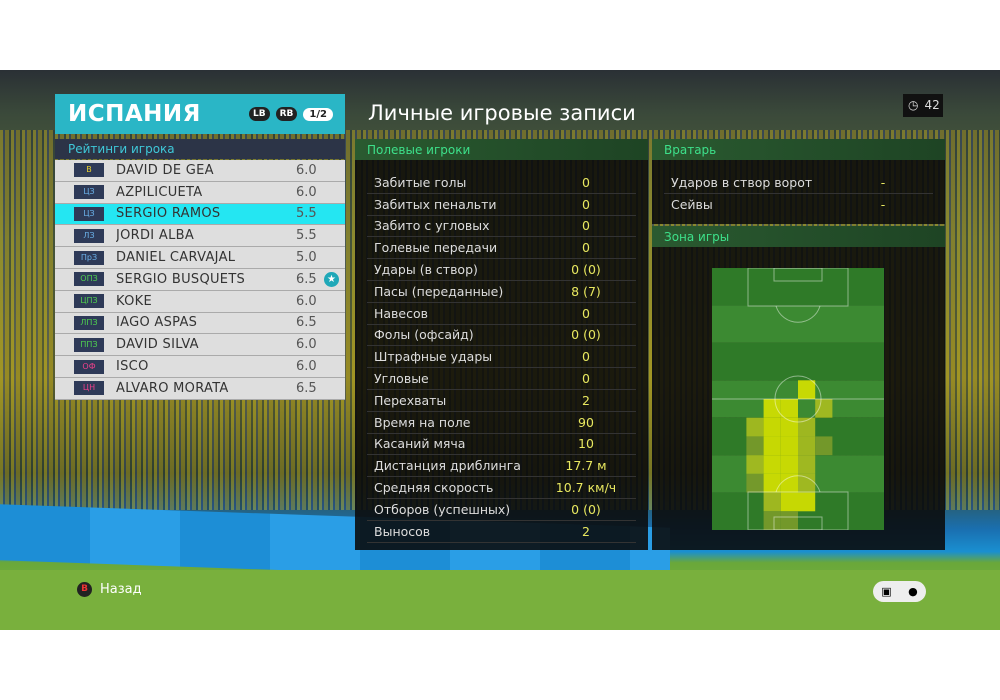 This screenshot has height=700, width=1000. I want to click on position-badge: ЦН, so click(89, 388).